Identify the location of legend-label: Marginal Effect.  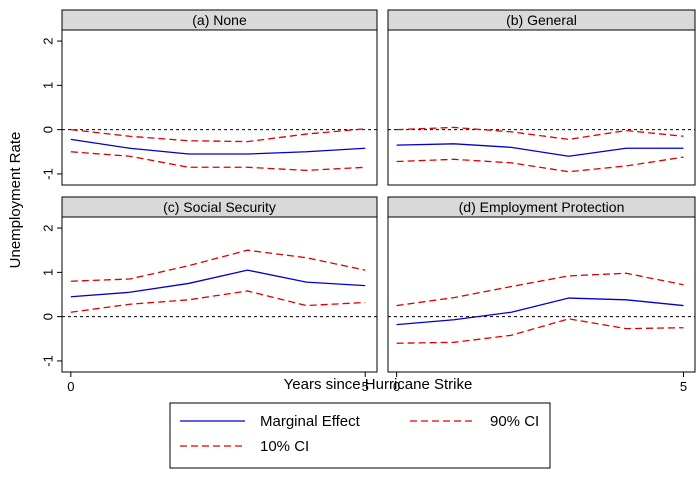
(310, 421).